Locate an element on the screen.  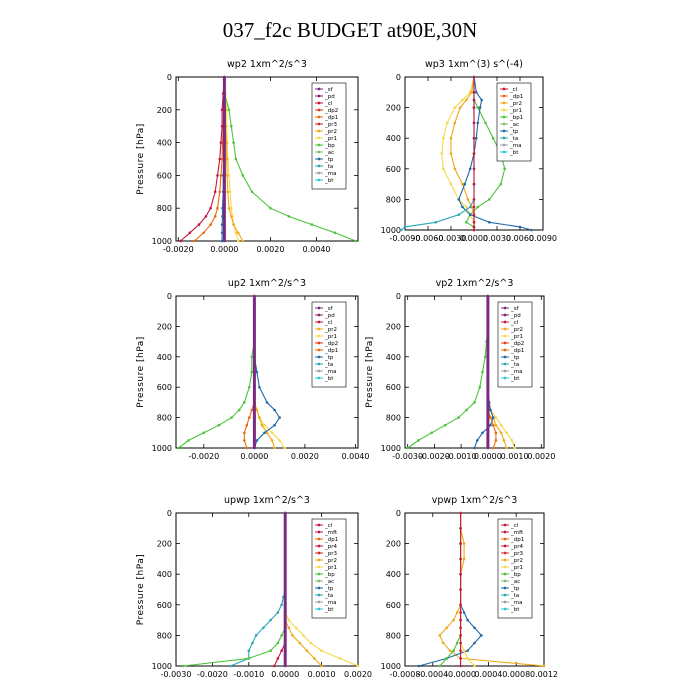
legend: _cl_dp1_pr2_pr1_bp1_ac_tp_ta_ma_bt is located at coordinates (514, 122).